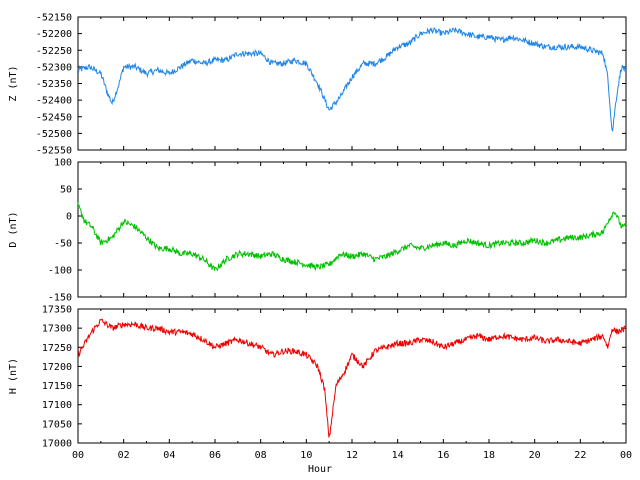 The width and height of the screenshot is (640, 480). I want to click on x-tick-label: 16, so click(443, 455).